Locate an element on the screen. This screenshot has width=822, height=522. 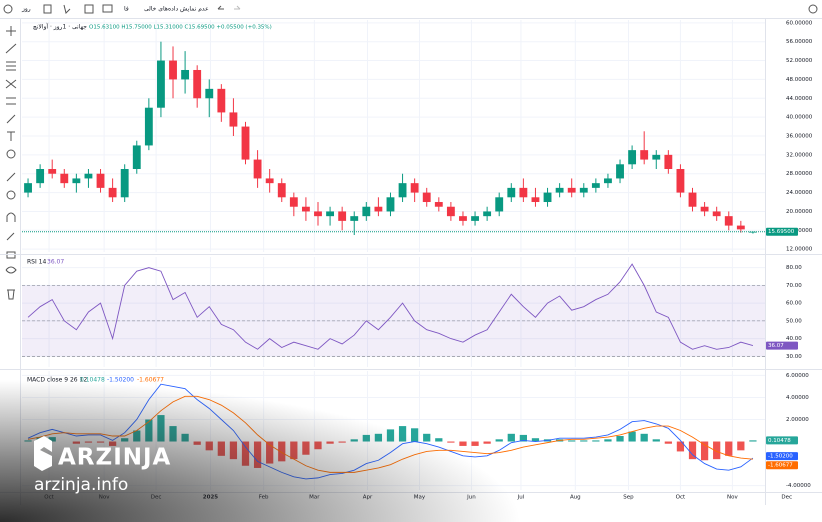
trendline-tool is located at coordinates (11, 48).